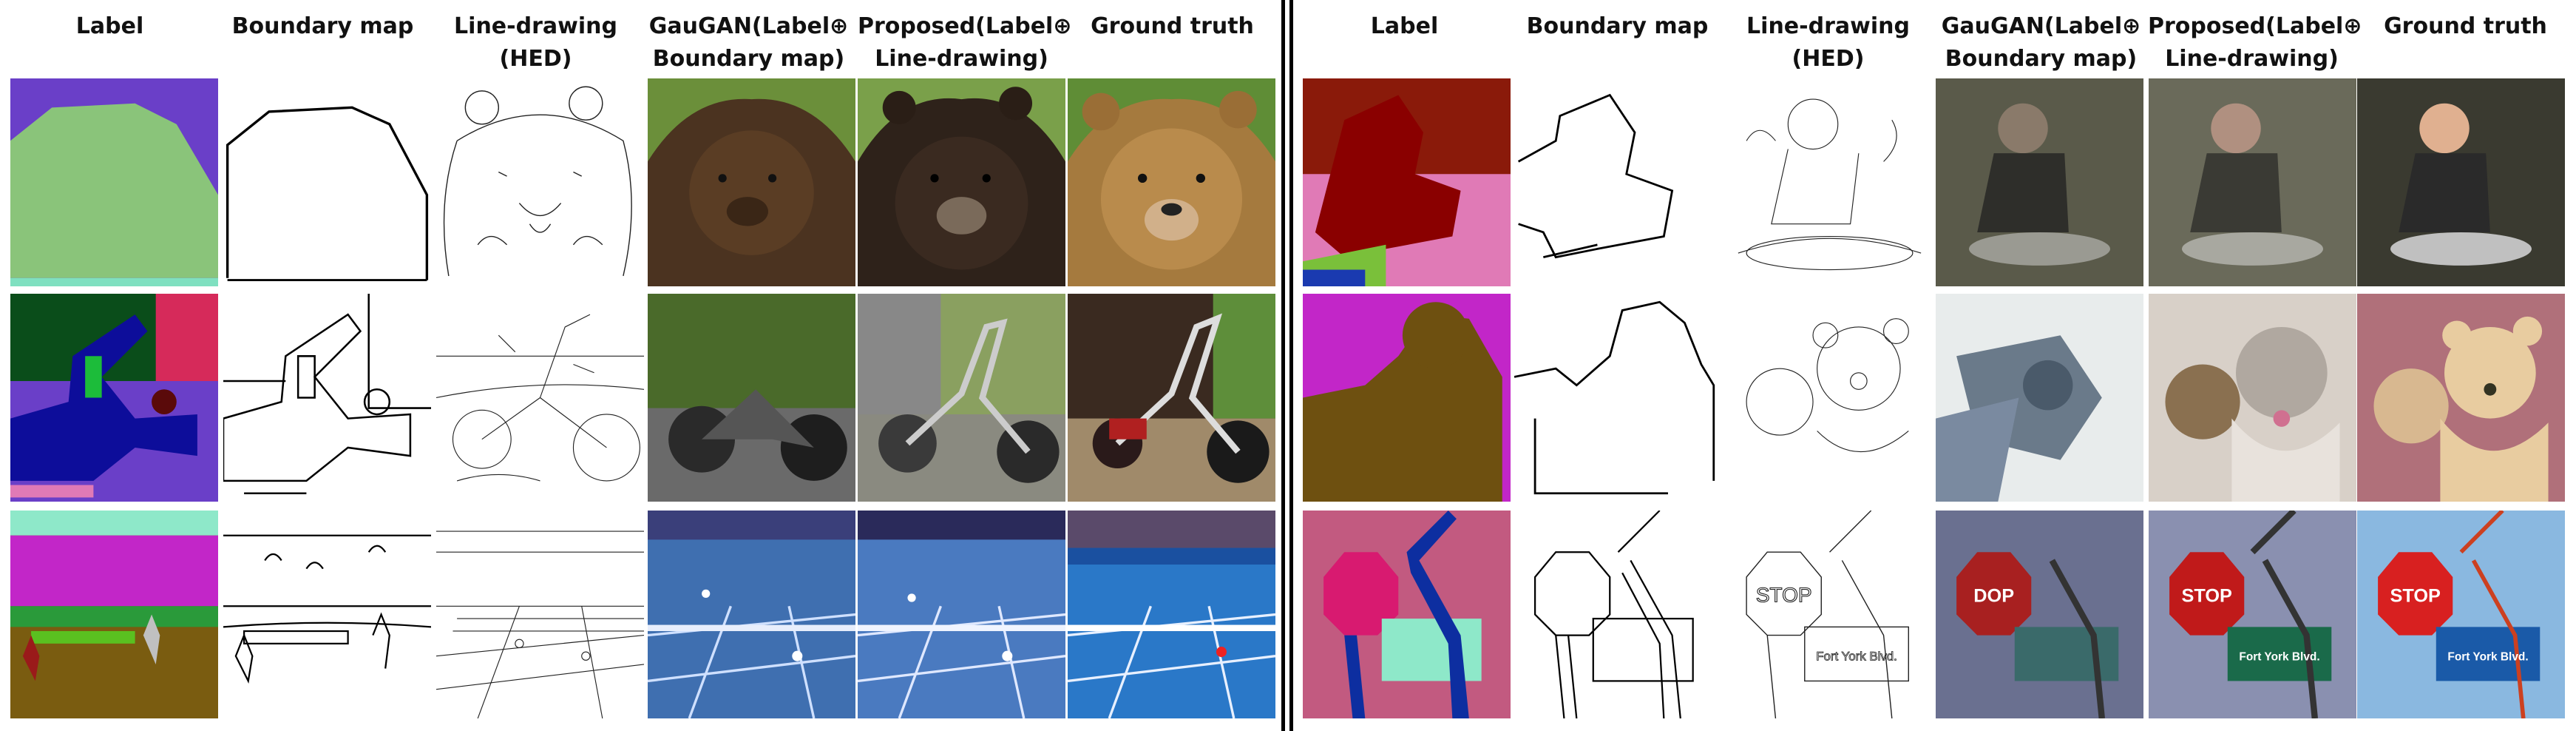 This screenshot has height=731, width=2576. What do you see at coordinates (1829, 398) in the screenshot?
I see `teddy-hed` at bounding box center [1829, 398].